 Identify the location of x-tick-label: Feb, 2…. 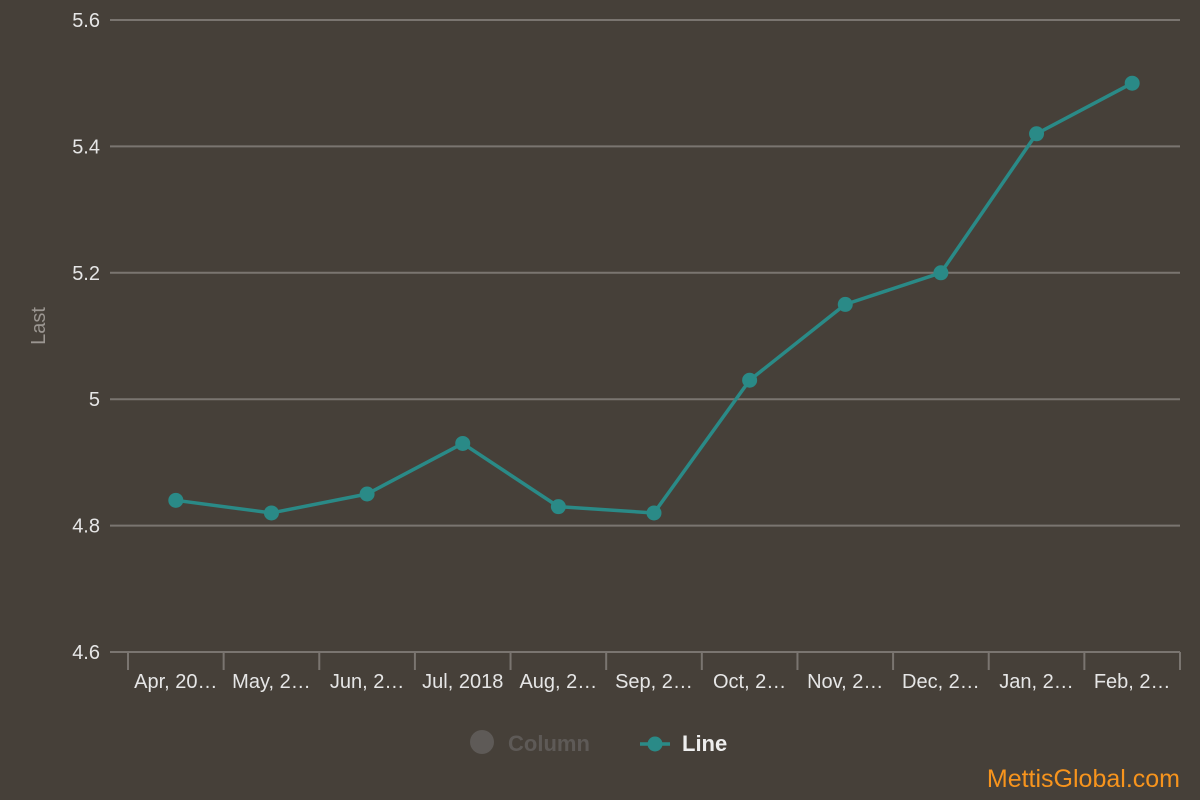
(1132, 682).